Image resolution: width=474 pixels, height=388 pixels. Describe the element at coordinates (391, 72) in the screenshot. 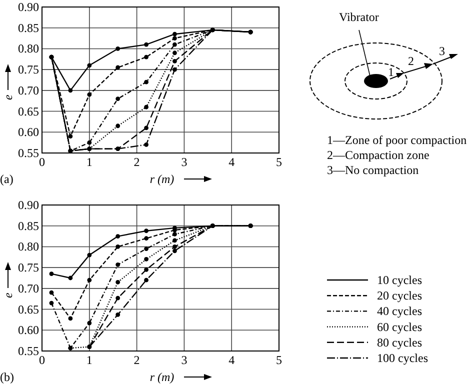

I see `text: 1` at that location.